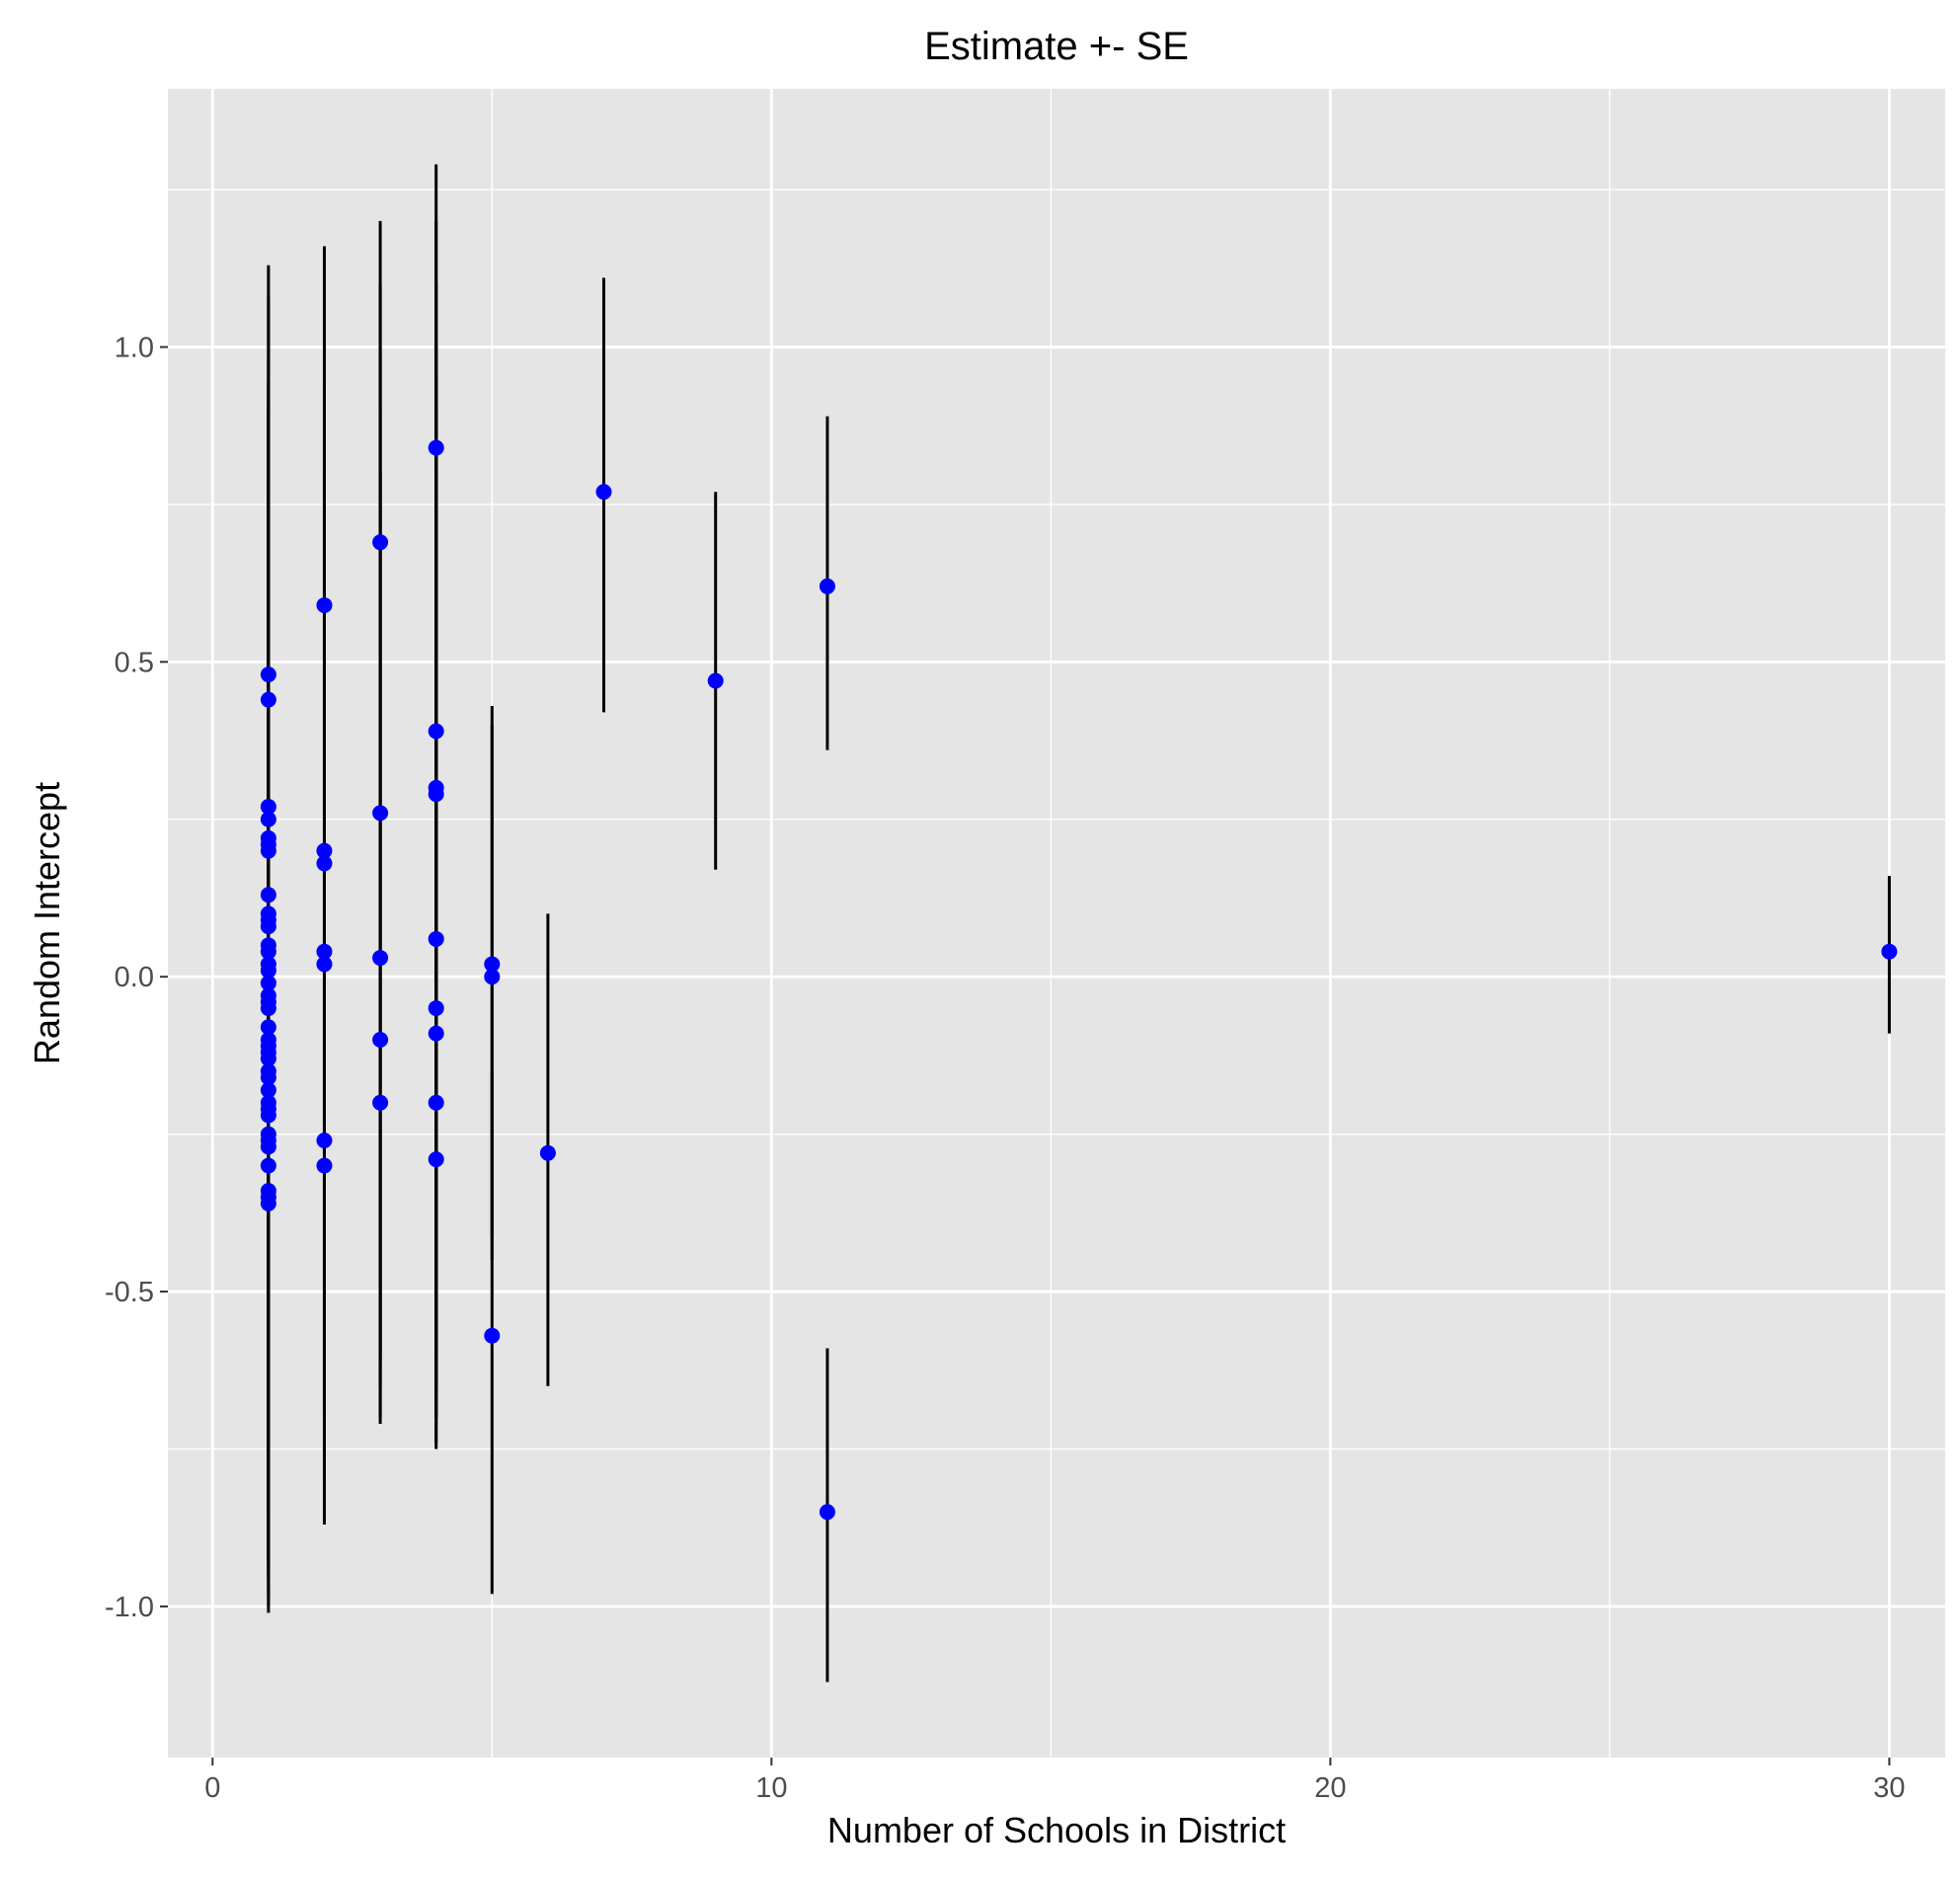 The image size is (1960, 1881). Describe the element at coordinates (1330, 1788) in the screenshot. I see `x-tick-label: 20` at that location.